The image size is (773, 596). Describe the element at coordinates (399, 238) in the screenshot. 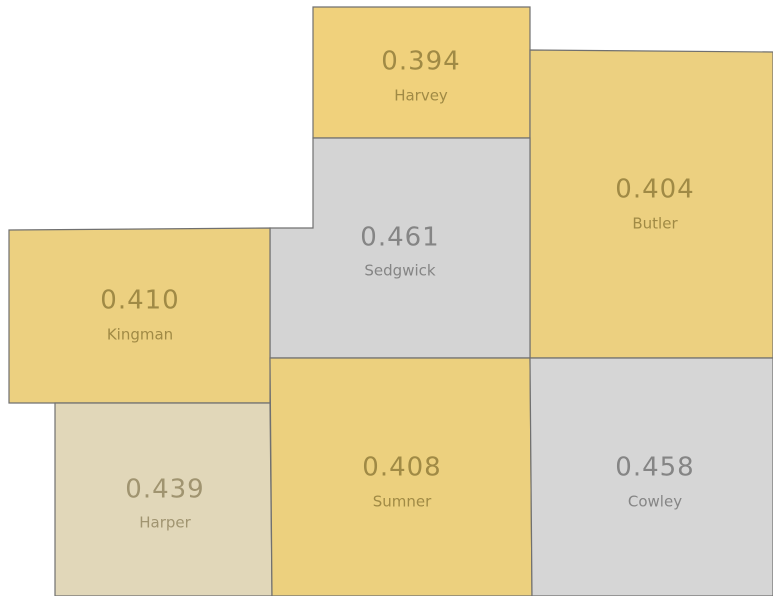

I see `county-value: 0.461` at that location.